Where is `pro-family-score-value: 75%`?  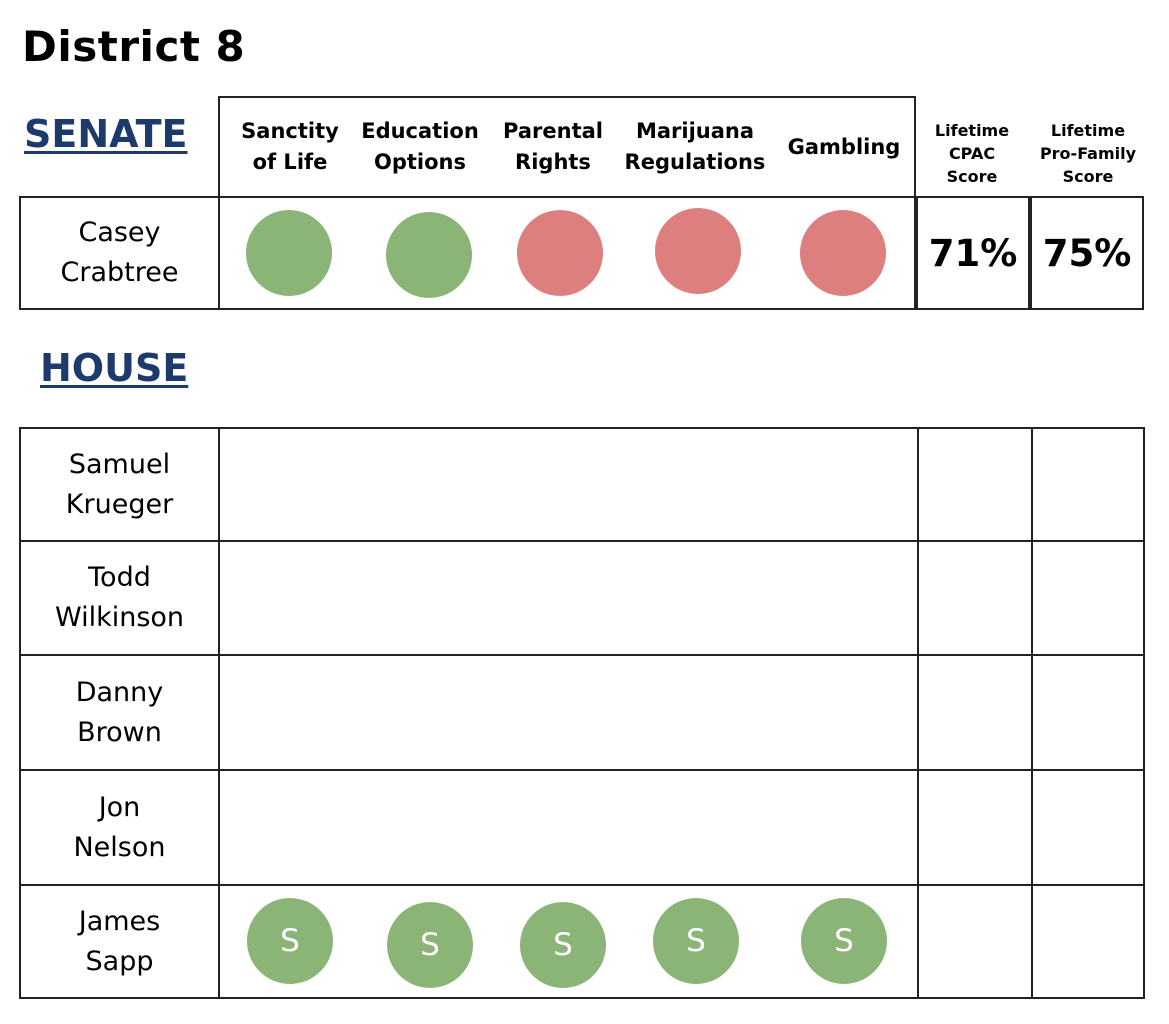 pro-family-score-value: 75% is located at coordinates (1087, 253).